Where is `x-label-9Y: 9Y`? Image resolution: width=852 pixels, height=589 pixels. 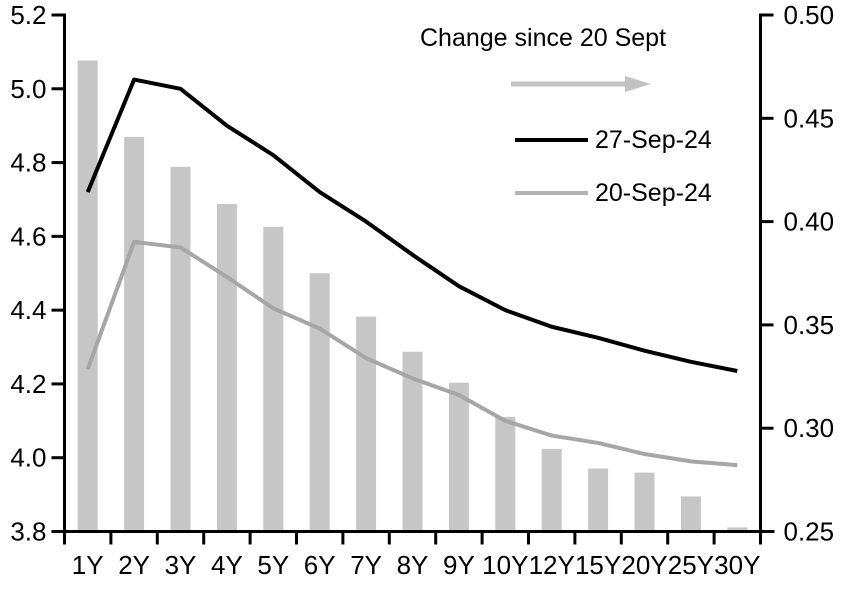
x-label-9Y: 9Y is located at coordinates (459, 565).